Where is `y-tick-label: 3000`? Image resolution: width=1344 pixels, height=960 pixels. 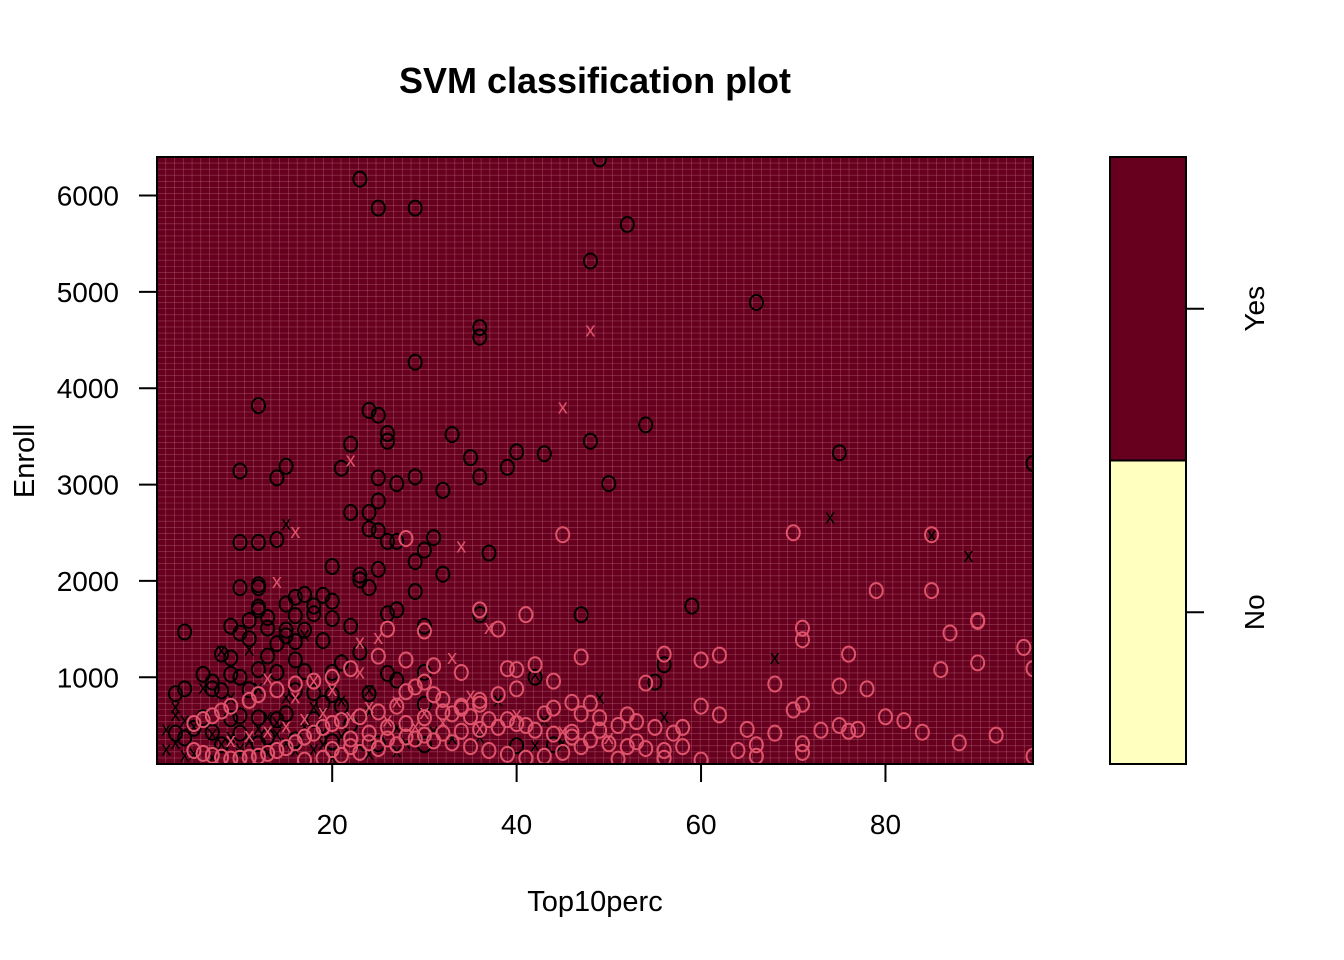 y-tick-label: 3000 is located at coordinates (88, 485).